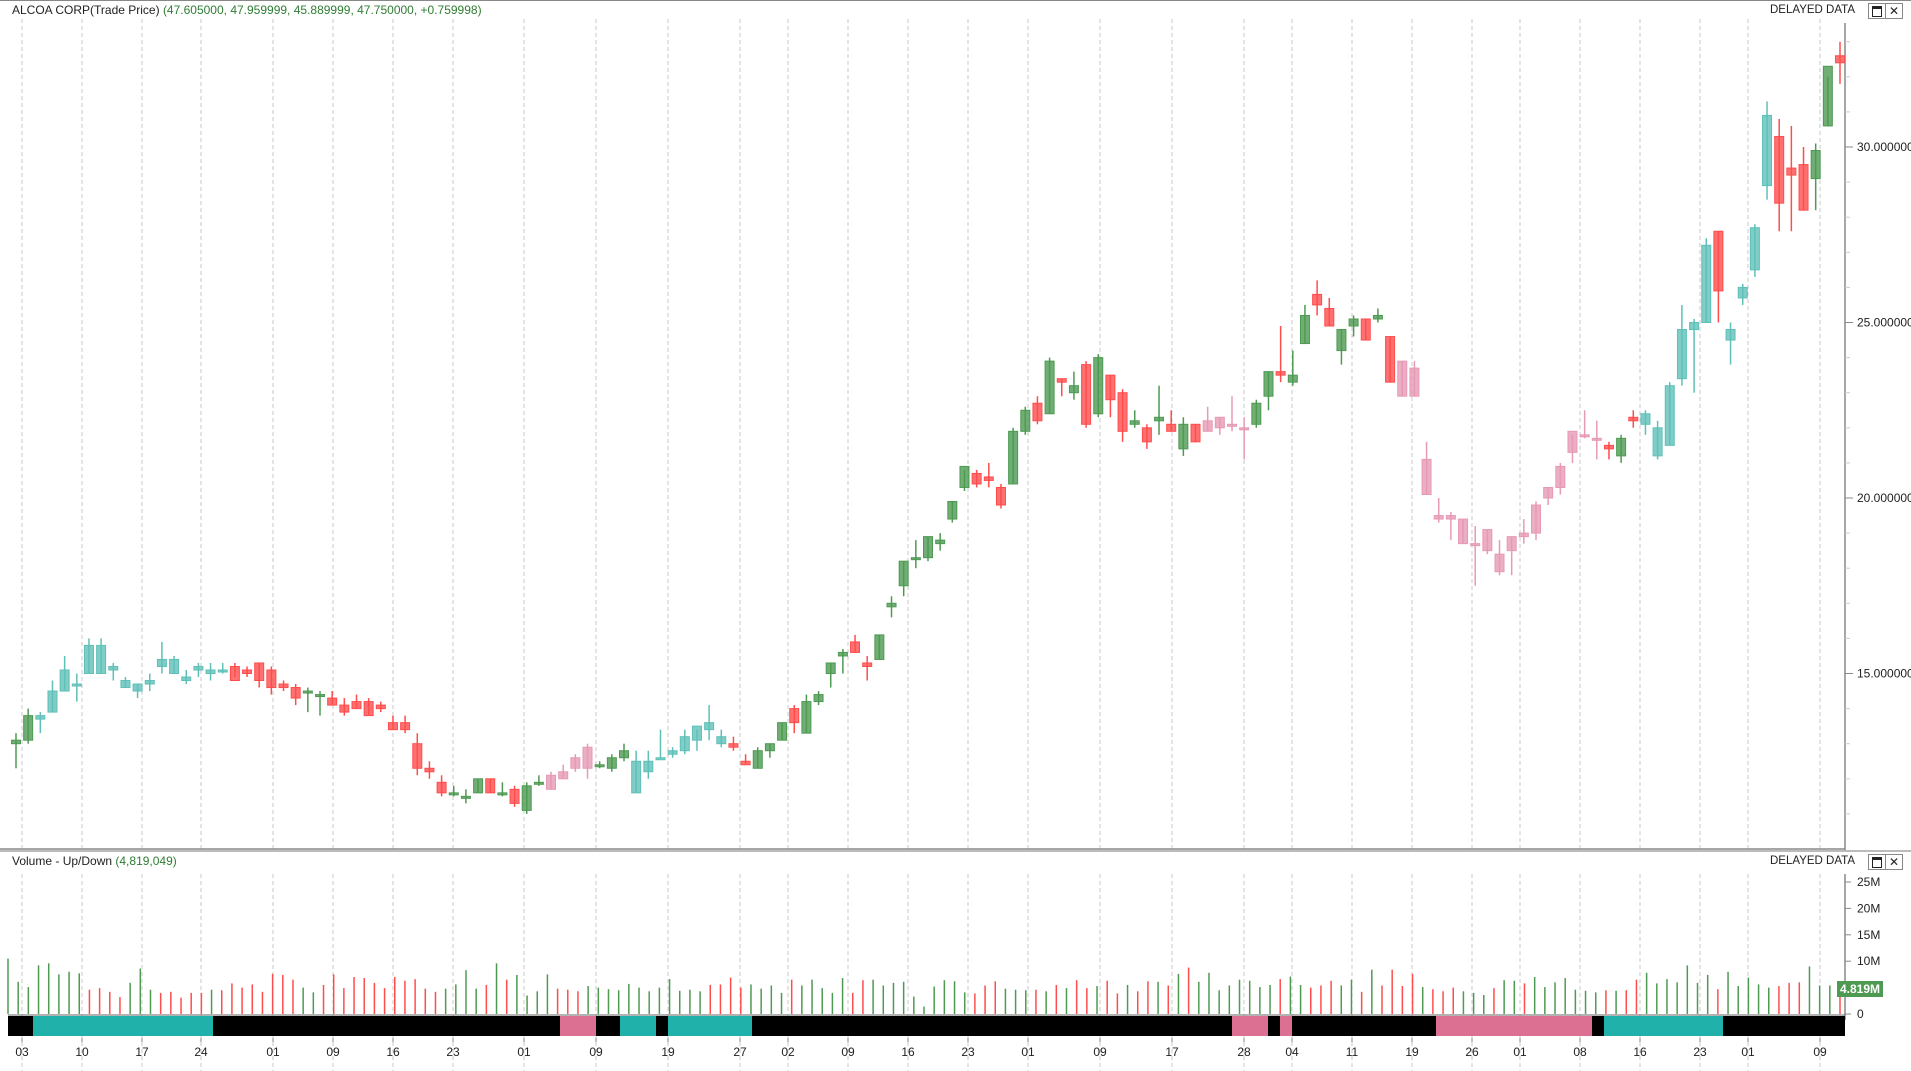 This screenshot has height=1071, width=1911. I want to click on volume-series-name: Volume - Up/Down, so click(62, 861).